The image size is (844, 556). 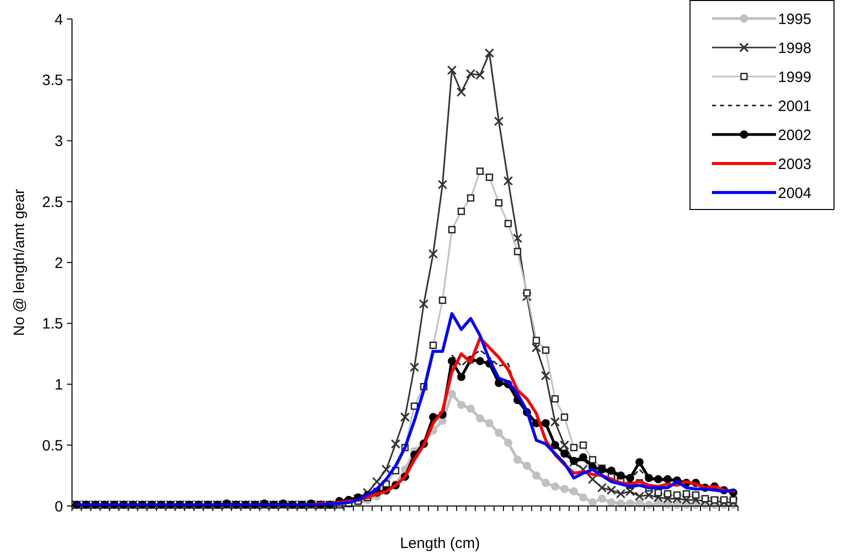 What do you see at coordinates (795, 135) in the screenshot?
I see `legend-label: 2002` at bounding box center [795, 135].